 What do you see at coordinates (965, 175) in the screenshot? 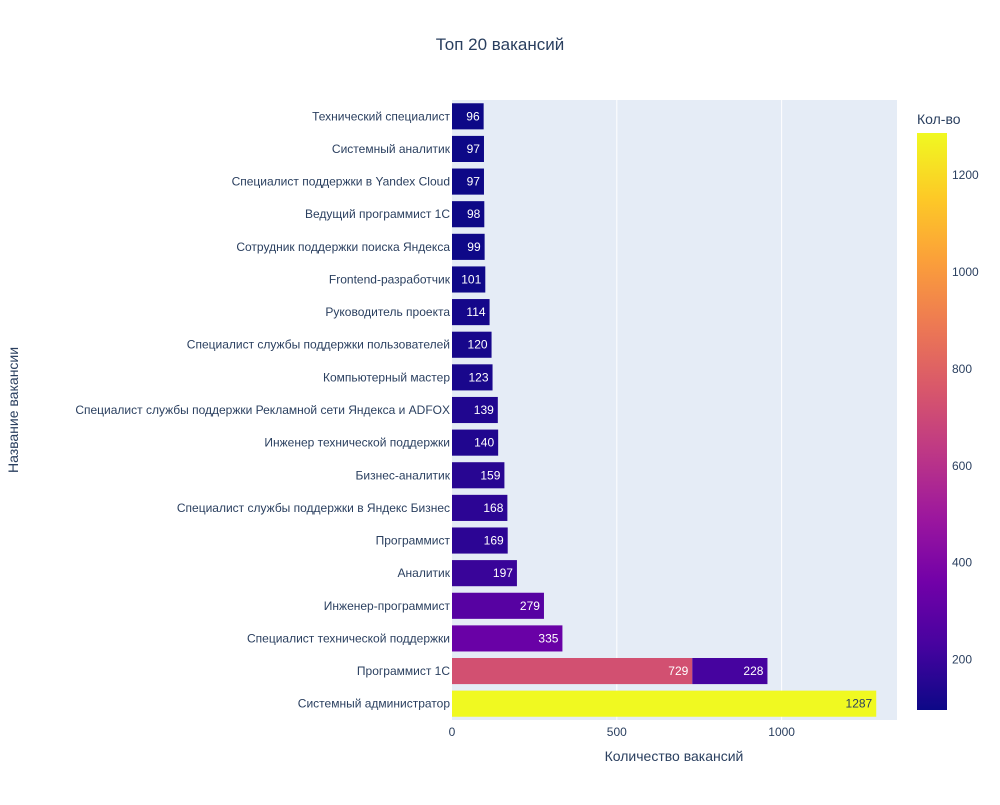
I see `colorbar-tick-label: 1200` at bounding box center [965, 175].